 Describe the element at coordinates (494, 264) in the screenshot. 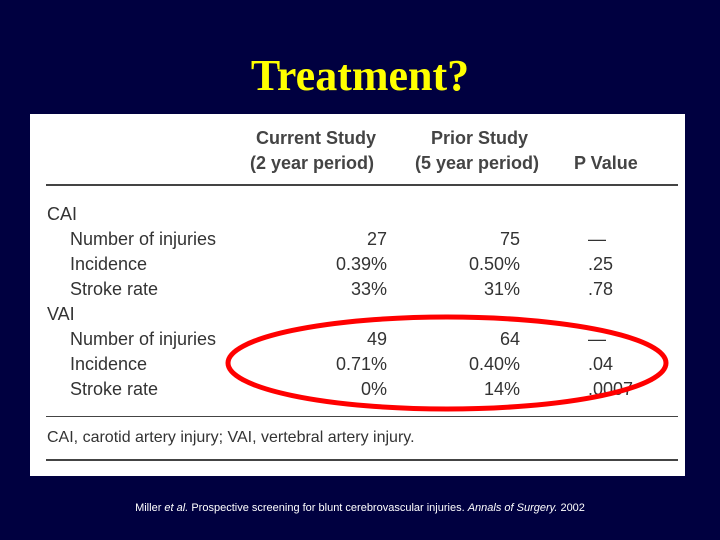

I see `prior-value: 0.50%` at that location.